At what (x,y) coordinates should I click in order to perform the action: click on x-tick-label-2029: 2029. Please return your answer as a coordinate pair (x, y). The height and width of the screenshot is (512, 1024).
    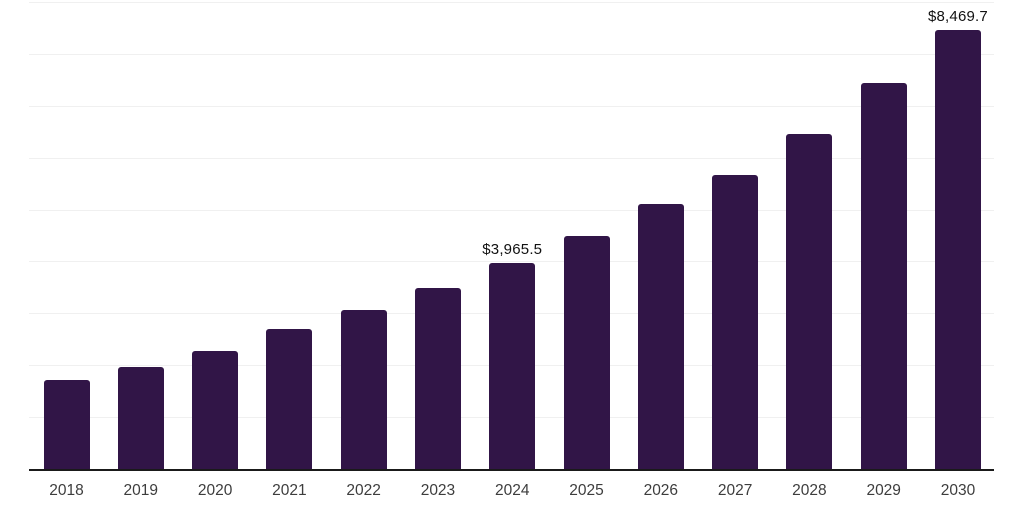
    Looking at the image, I should click on (883, 490).